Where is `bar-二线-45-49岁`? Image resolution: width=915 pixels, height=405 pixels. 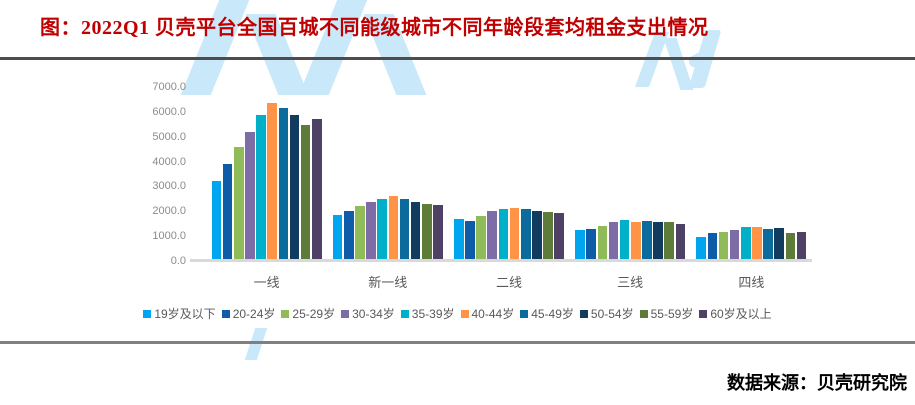 bar-二线-45-49岁 is located at coordinates (525, 235).